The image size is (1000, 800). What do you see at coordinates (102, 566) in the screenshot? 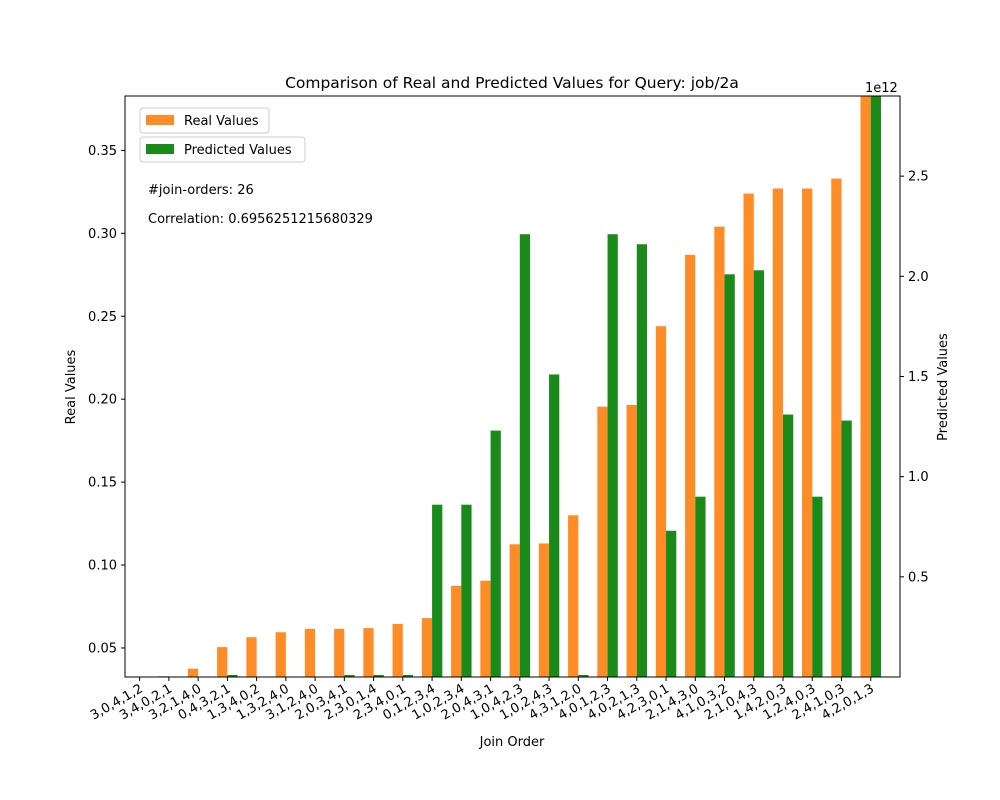
I see `y-tick-label-1: 0.10` at bounding box center [102, 566].